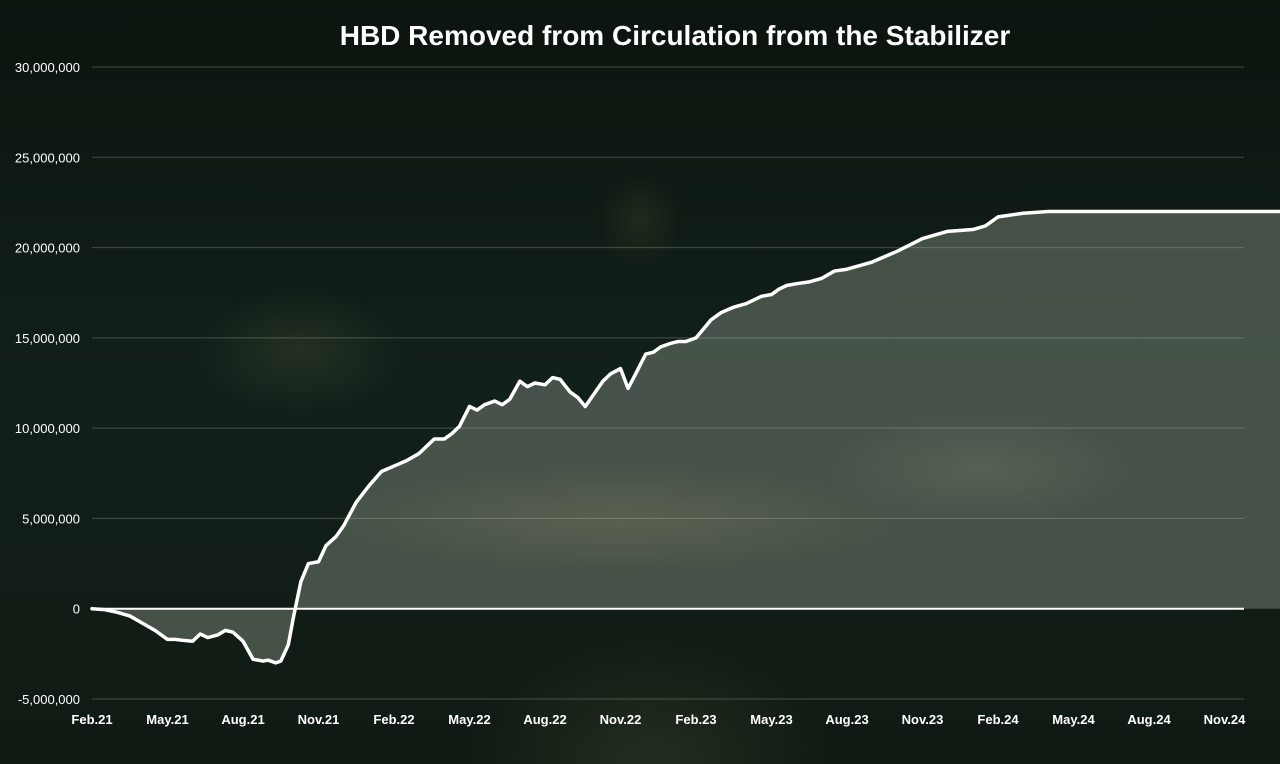 Image resolution: width=1280 pixels, height=764 pixels. Describe the element at coordinates (319, 719) in the screenshot. I see `x-tick-label: Nov.21` at that location.